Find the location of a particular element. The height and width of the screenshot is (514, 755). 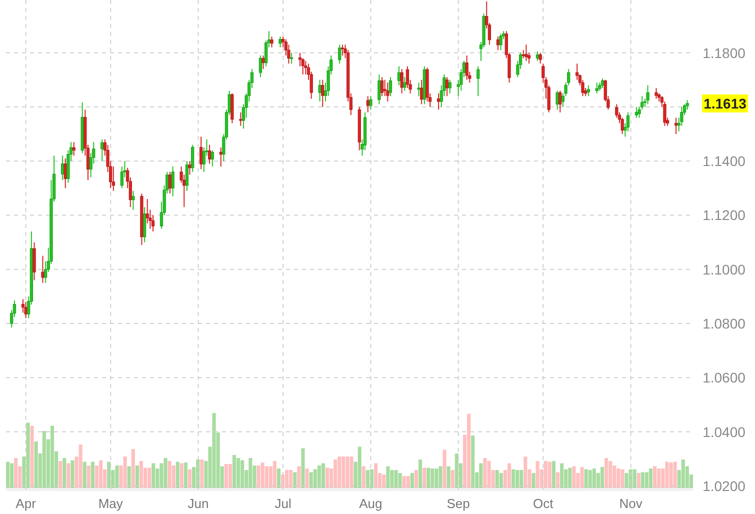

annotation: 1.1613 is located at coordinates (725, 103).